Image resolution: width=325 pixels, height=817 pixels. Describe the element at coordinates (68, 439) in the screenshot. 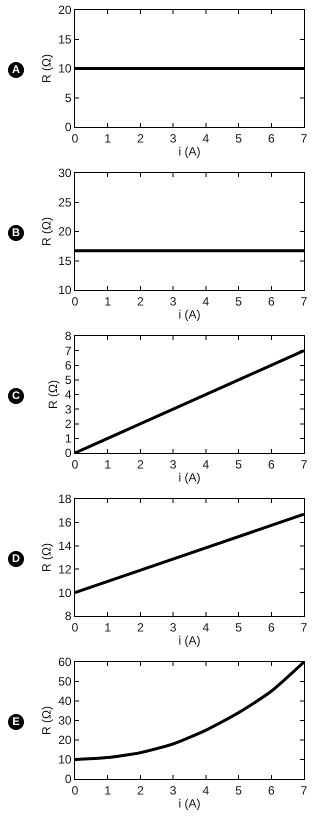

I see `y-tick-label: 1` at that location.